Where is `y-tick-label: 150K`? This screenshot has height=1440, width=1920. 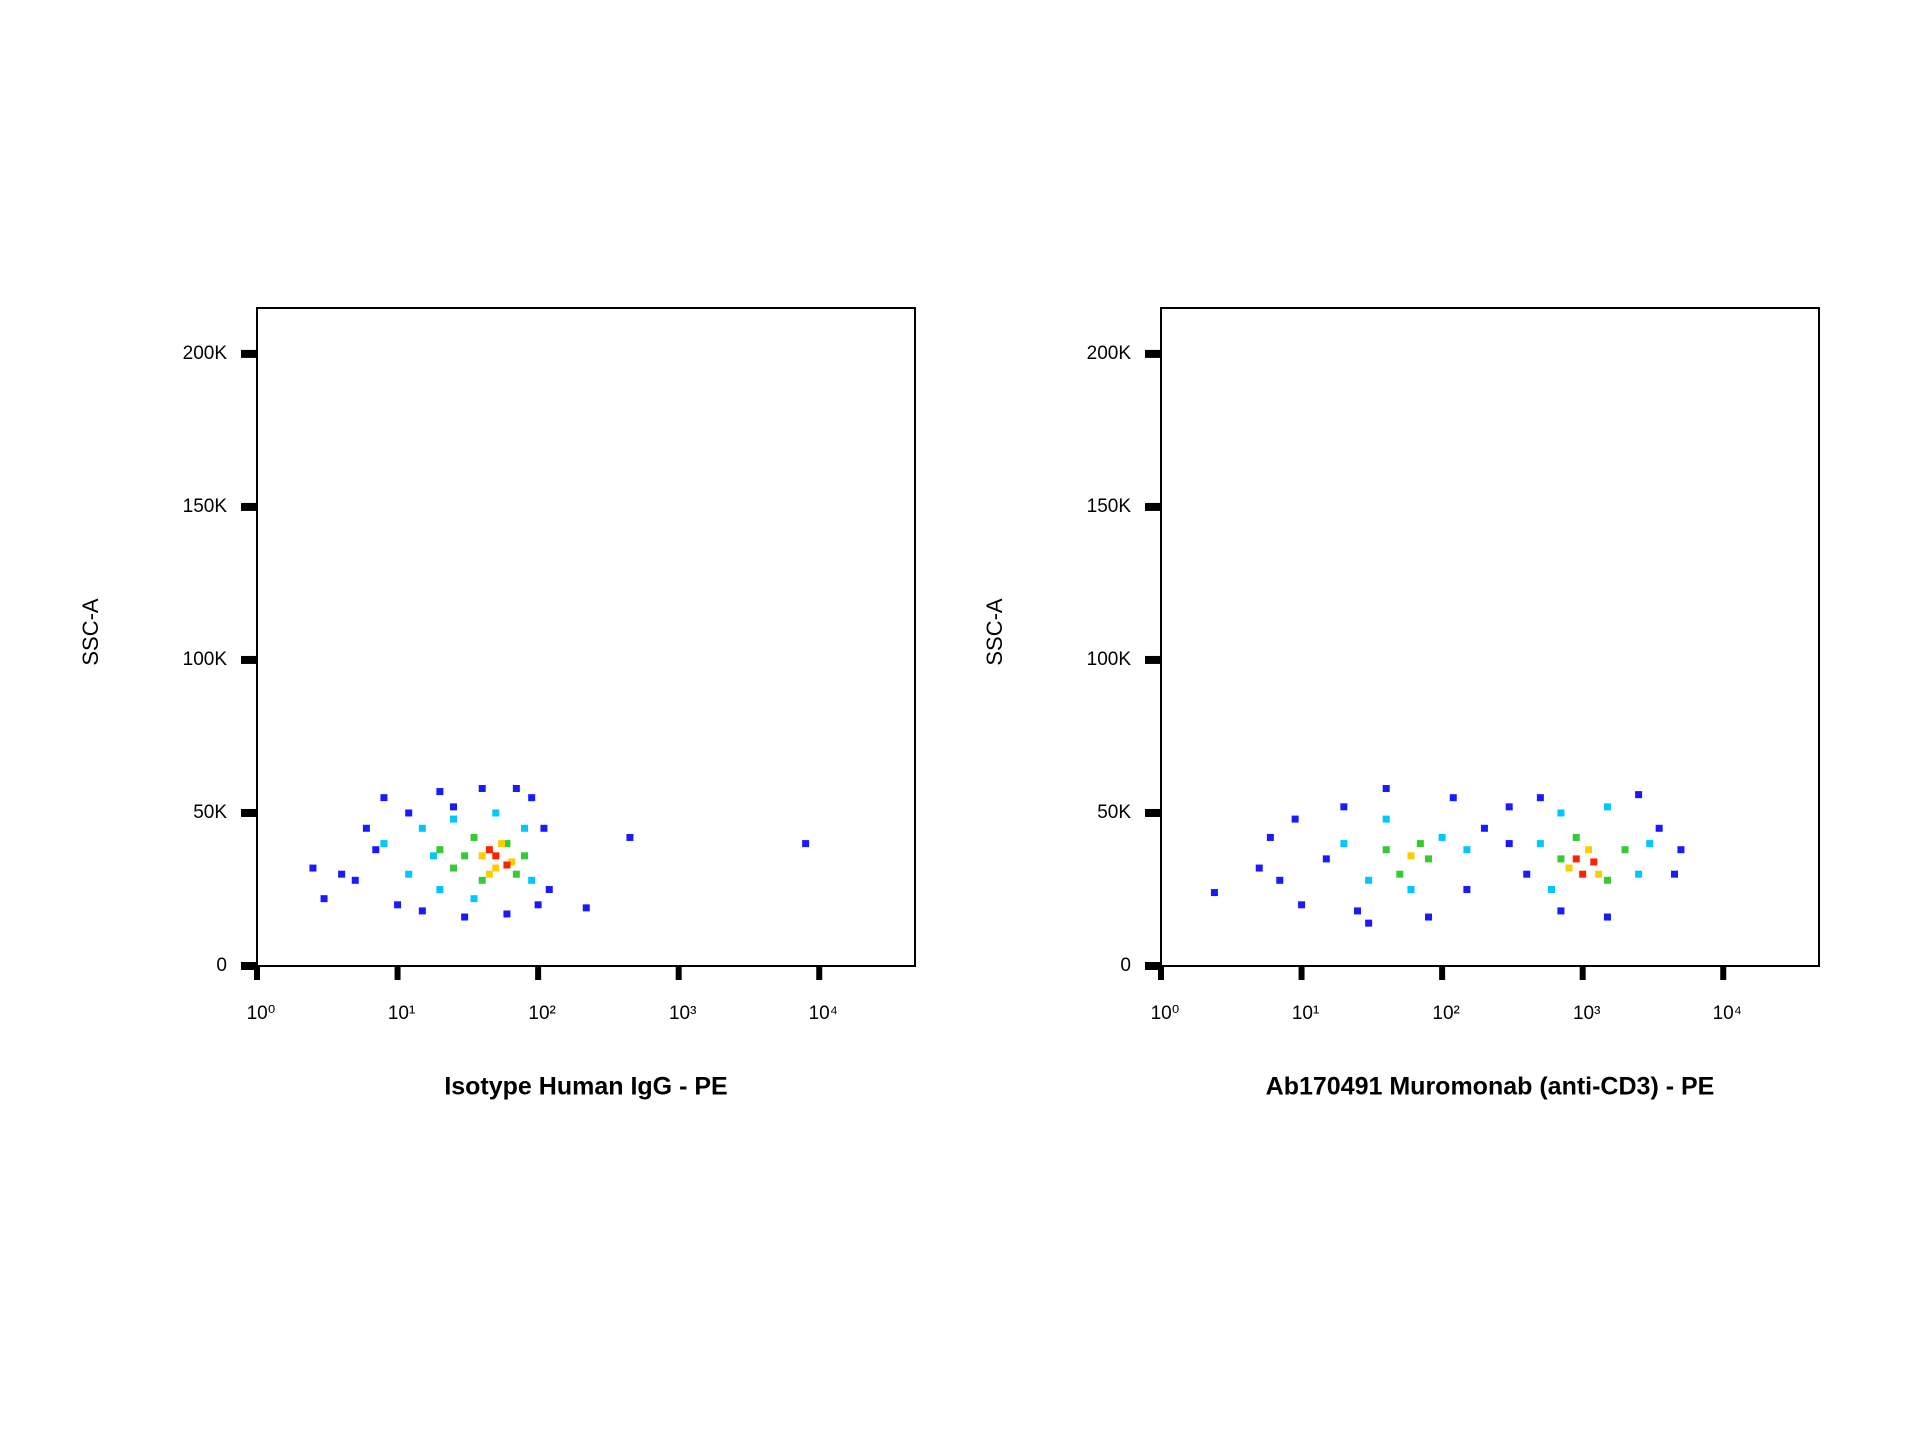
y-tick-label: 150K is located at coordinates (1109, 506).